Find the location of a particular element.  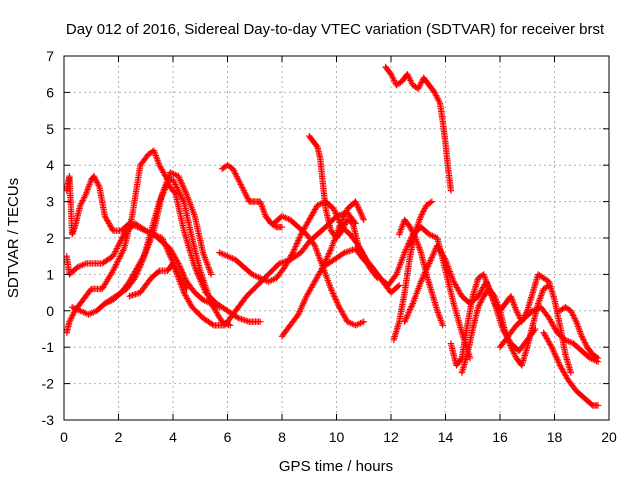

x-tick-label: 12 is located at coordinates (391, 437).